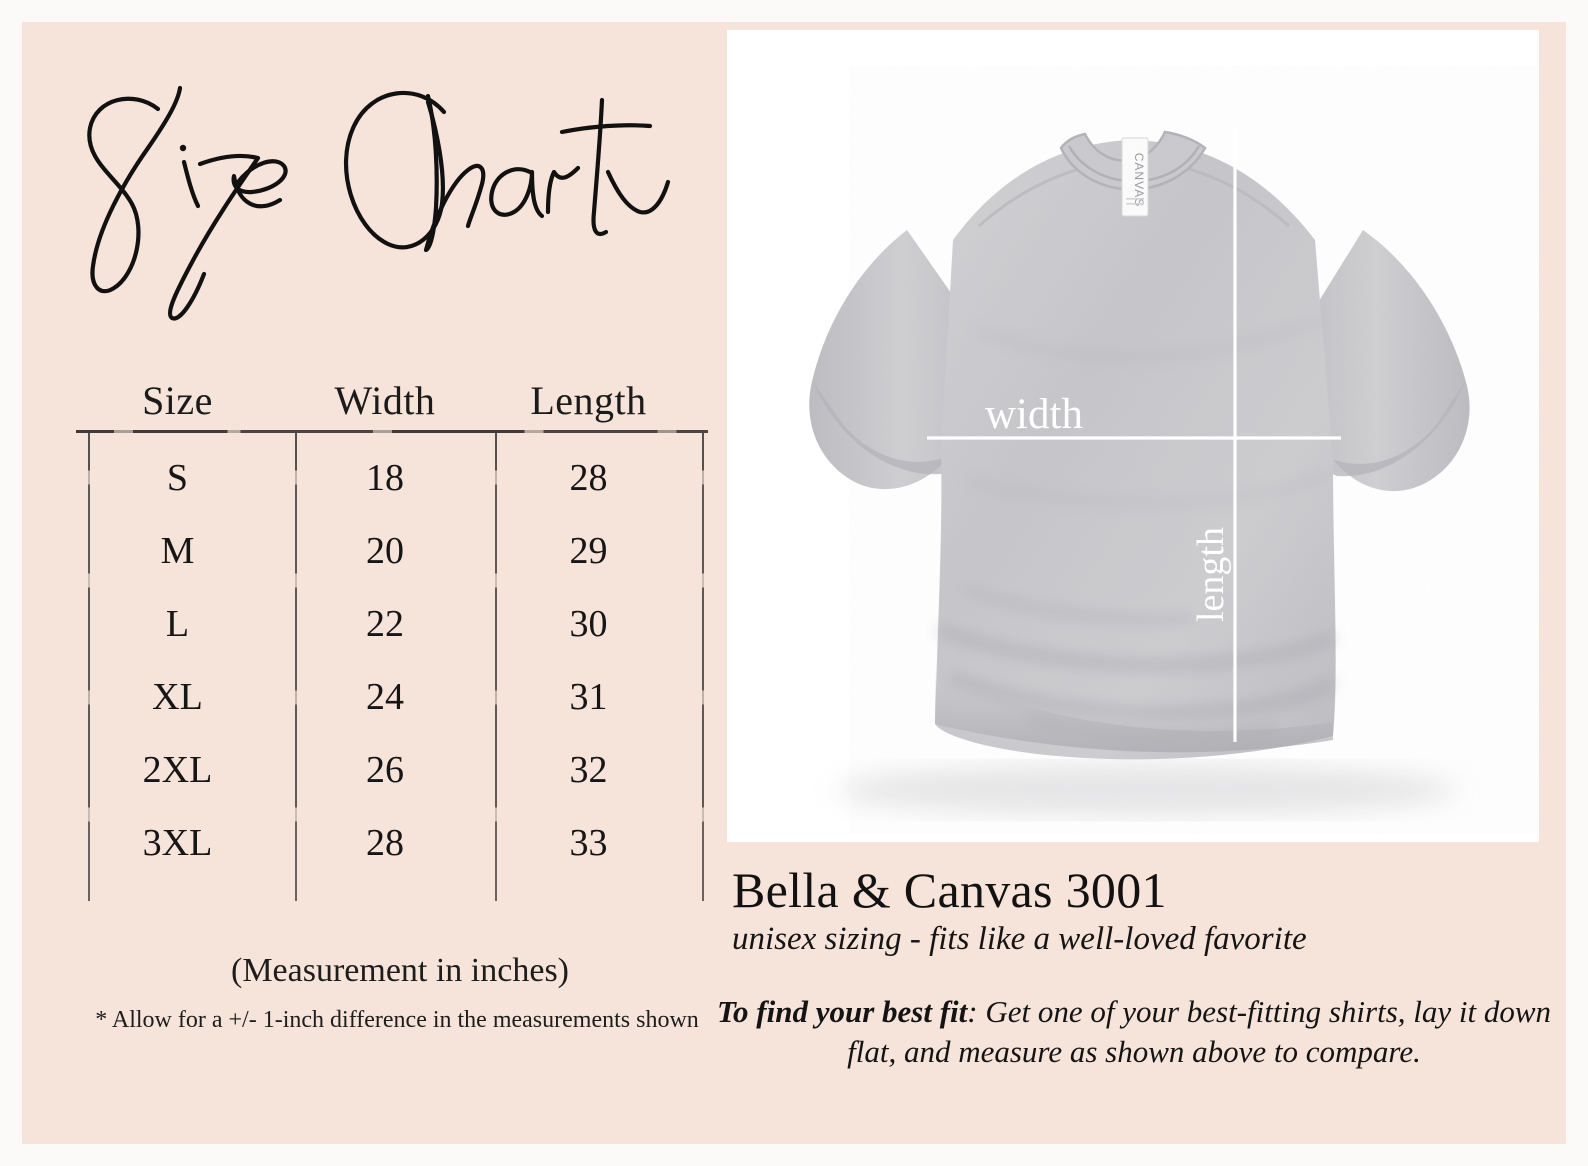 The image size is (1588, 1166). I want to click on cell-width: 26, so click(385, 769).